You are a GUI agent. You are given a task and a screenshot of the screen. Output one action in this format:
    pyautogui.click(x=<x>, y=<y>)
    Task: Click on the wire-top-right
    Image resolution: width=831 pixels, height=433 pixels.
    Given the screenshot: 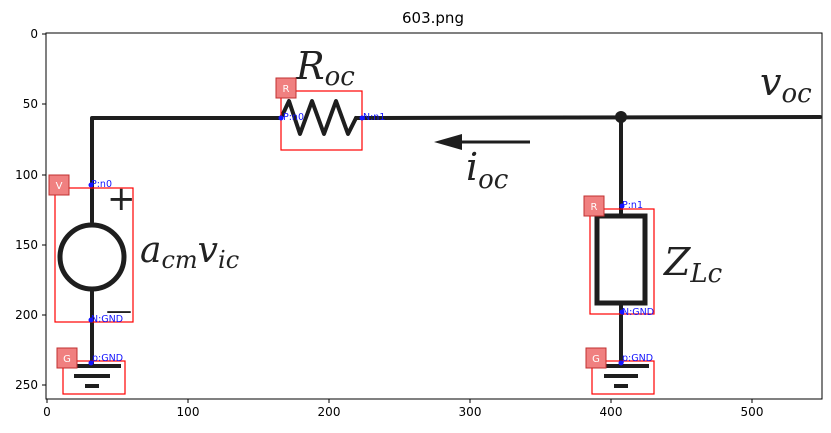 What is the action you would take?
    pyautogui.click(x=588, y=117)
    